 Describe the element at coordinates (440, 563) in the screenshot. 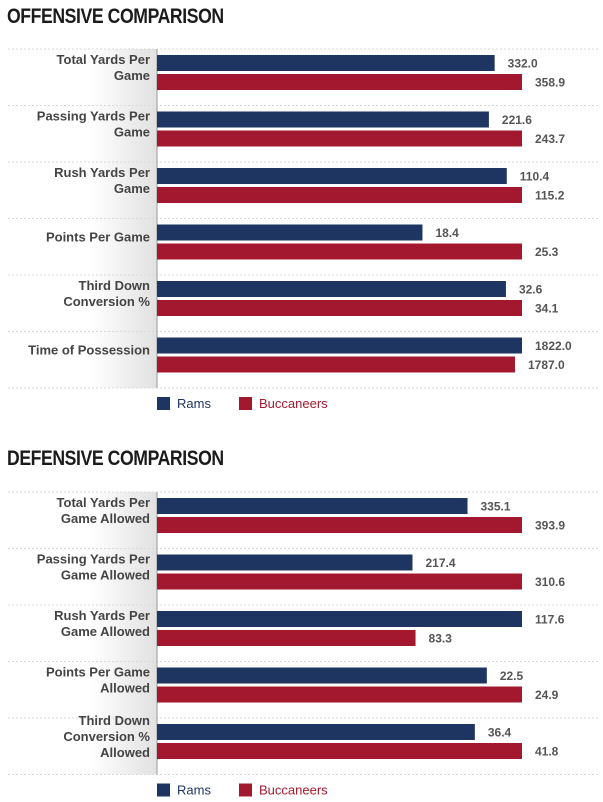

I see `value-label: 217.4` at that location.